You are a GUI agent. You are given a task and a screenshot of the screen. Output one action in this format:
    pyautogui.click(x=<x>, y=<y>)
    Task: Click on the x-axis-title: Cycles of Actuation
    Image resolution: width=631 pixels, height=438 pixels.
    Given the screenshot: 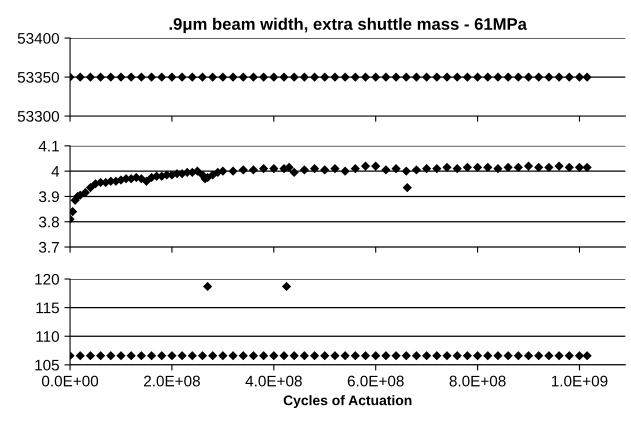 What is the action you would take?
    pyautogui.click(x=348, y=401)
    